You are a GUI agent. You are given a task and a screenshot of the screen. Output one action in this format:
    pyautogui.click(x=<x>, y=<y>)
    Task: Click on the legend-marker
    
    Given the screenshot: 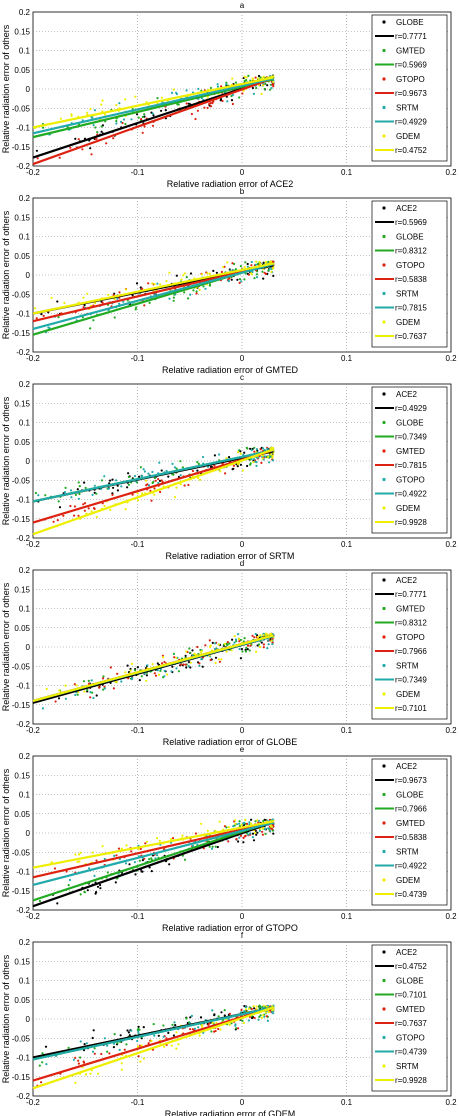 What is the action you would take?
    pyautogui.click(x=384, y=1037)
    